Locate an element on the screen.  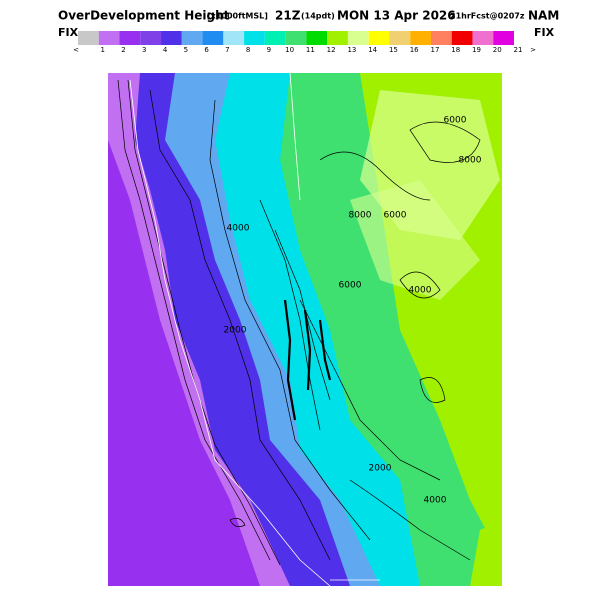
title-units: [x1000ftMSL] is located at coordinates (237, 16).